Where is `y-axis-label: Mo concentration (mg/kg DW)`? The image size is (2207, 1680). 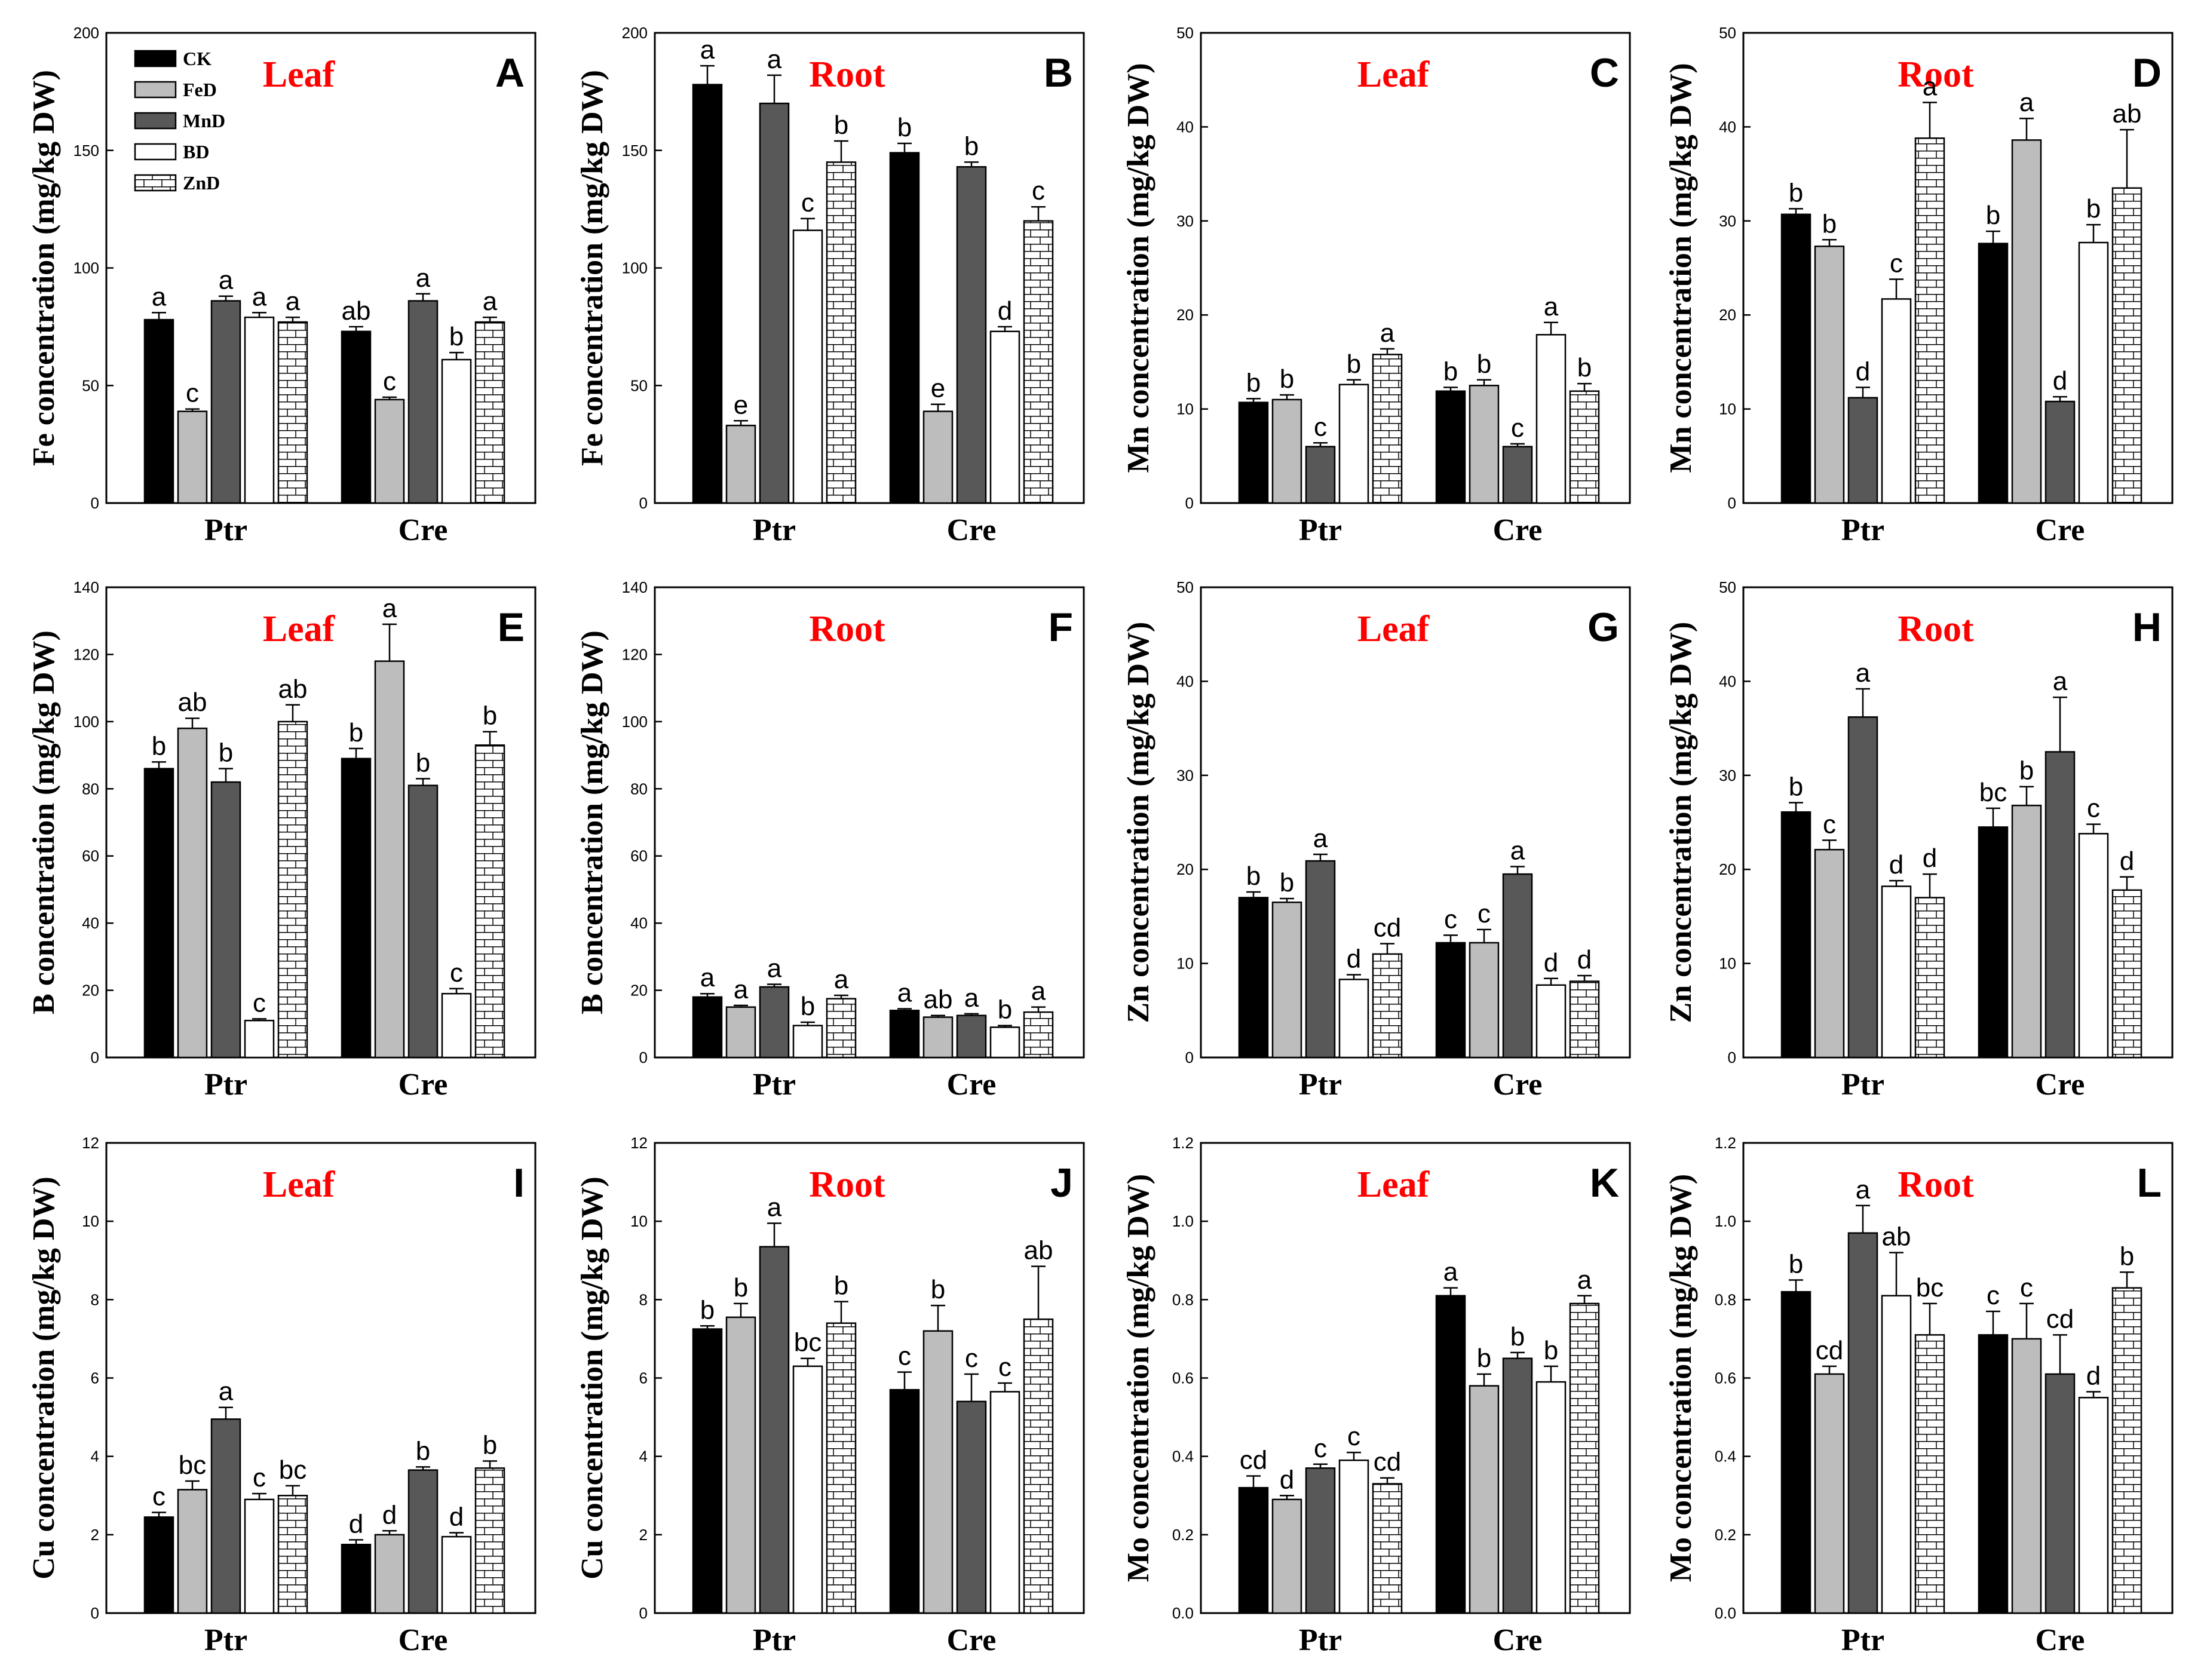 y-axis-label: Mo concentration (mg/kg DW) is located at coordinates (1681, 1378).